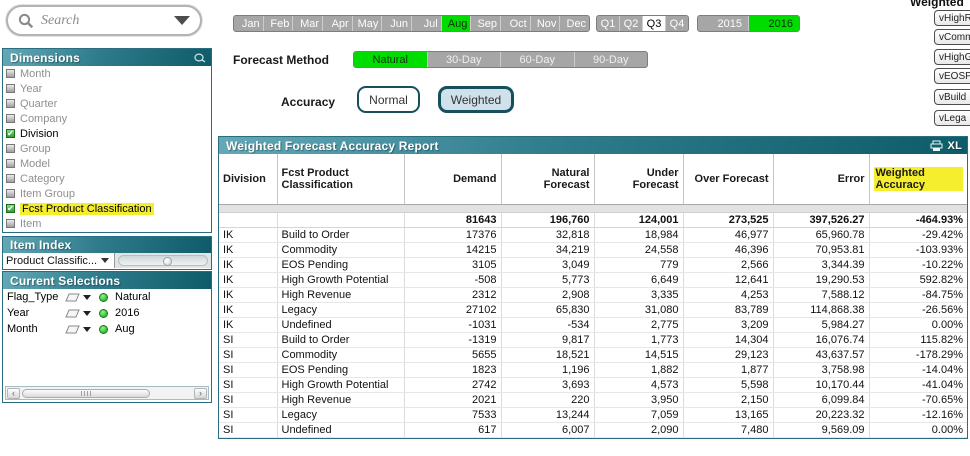 The height and width of the screenshot is (456, 970). What do you see at coordinates (639, 385) in the screenshot?
I see `cell-value: 4,573` at bounding box center [639, 385].